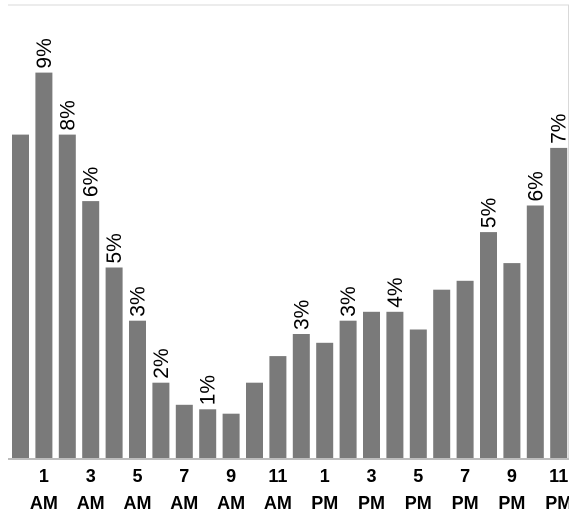 The image size is (569, 516). I want to click on bar-12-pm, so click(301, 396).